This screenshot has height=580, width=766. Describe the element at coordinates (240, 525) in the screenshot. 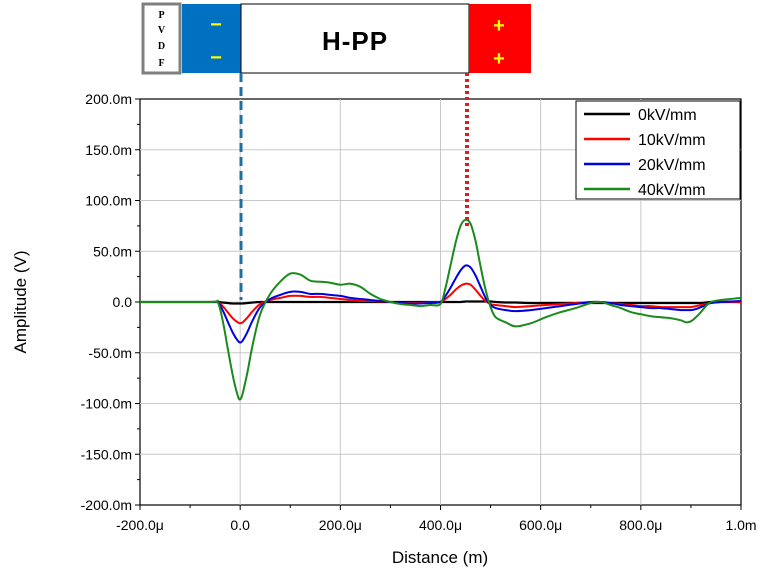

I see `x-tick-label: 0.0` at that location.